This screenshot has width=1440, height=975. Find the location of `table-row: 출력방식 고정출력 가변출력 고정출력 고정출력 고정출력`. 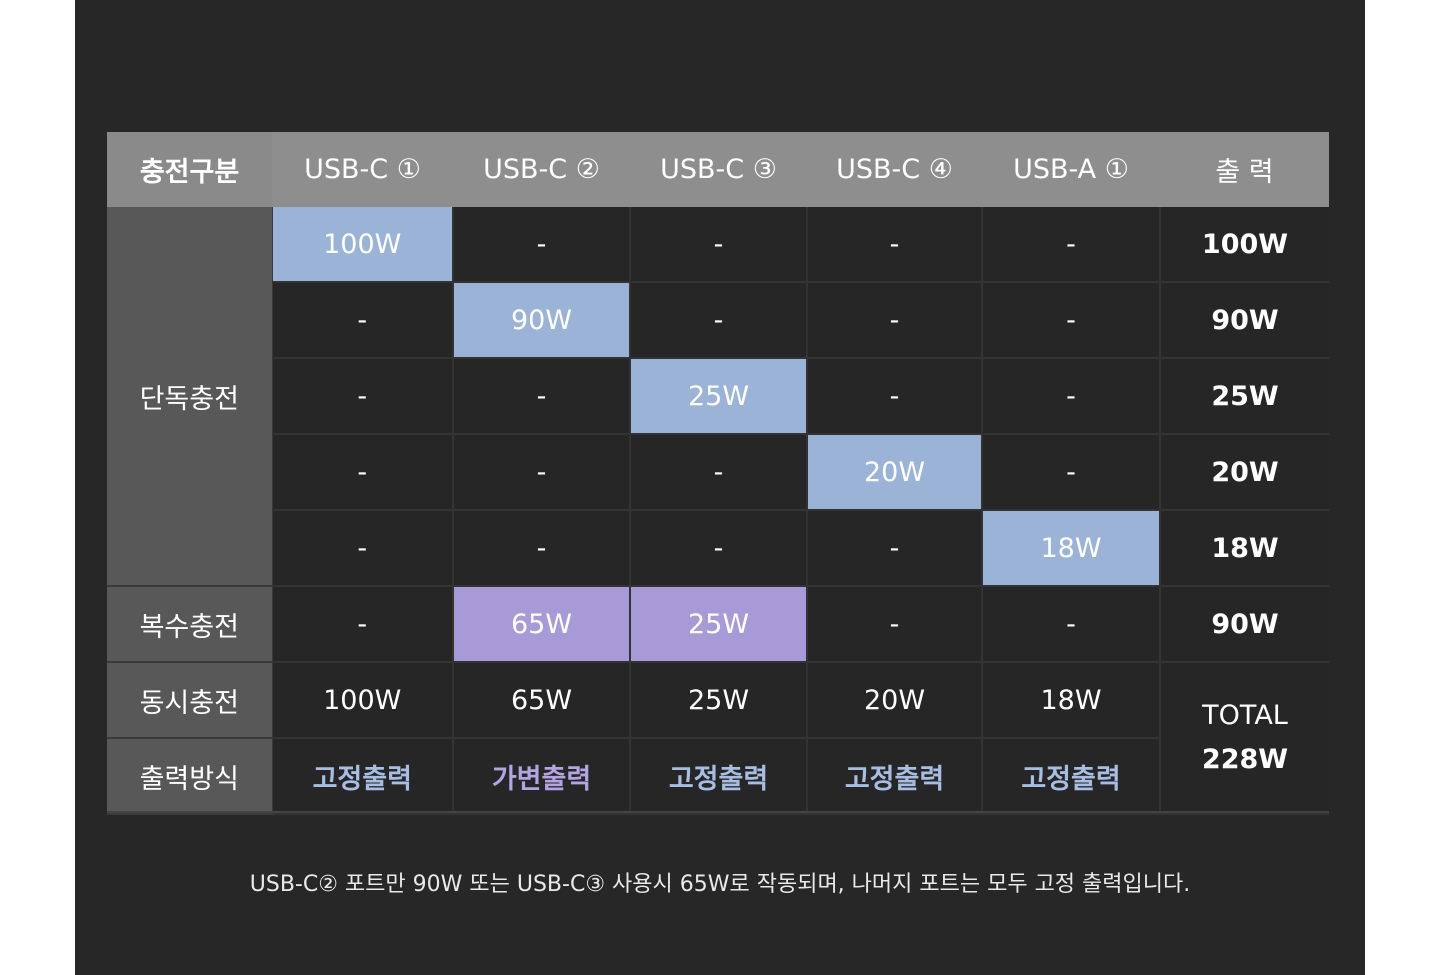

table-row: 출력방식 고정출력 가변출력 고정출력 고정출력 고정출력 is located at coordinates (718, 776).